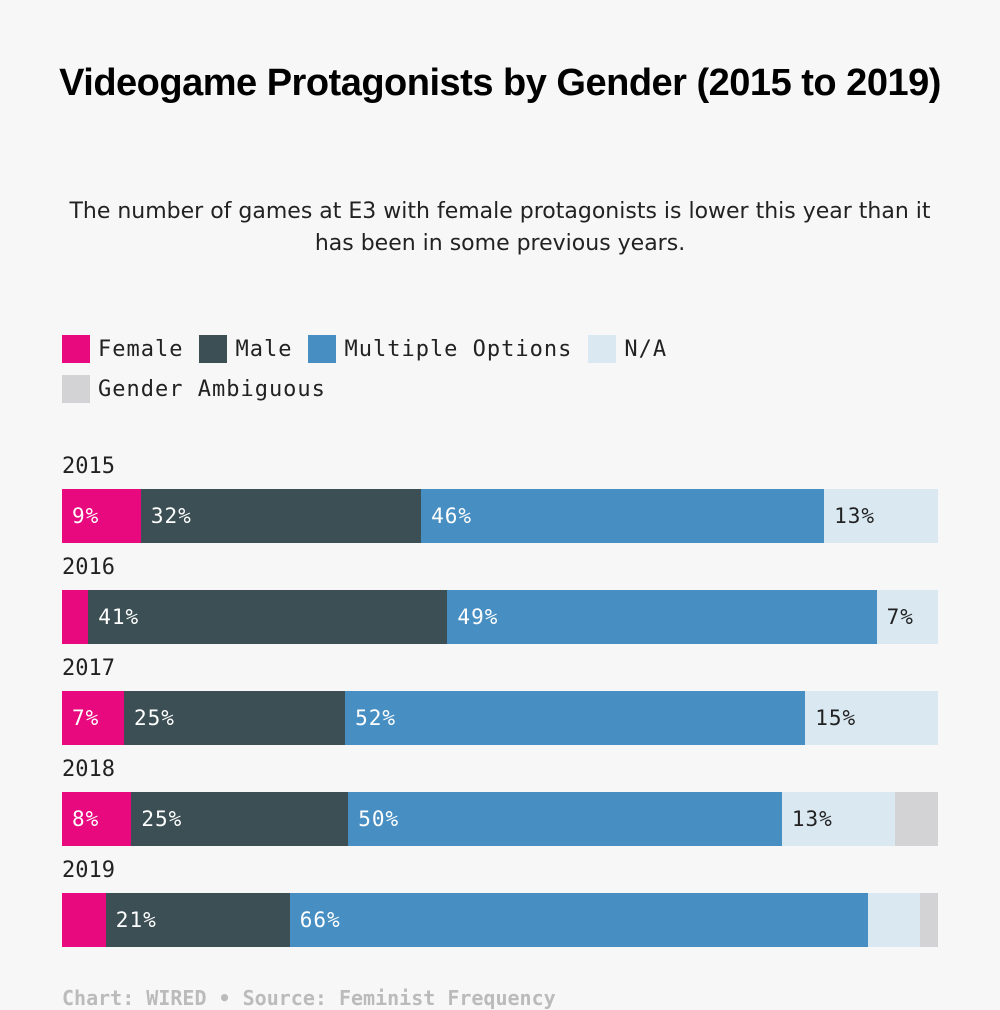 Image resolution: width=1000 pixels, height=1010 pixels. I want to click on stacked-bar: 41% 49% 7%, so click(500, 617).